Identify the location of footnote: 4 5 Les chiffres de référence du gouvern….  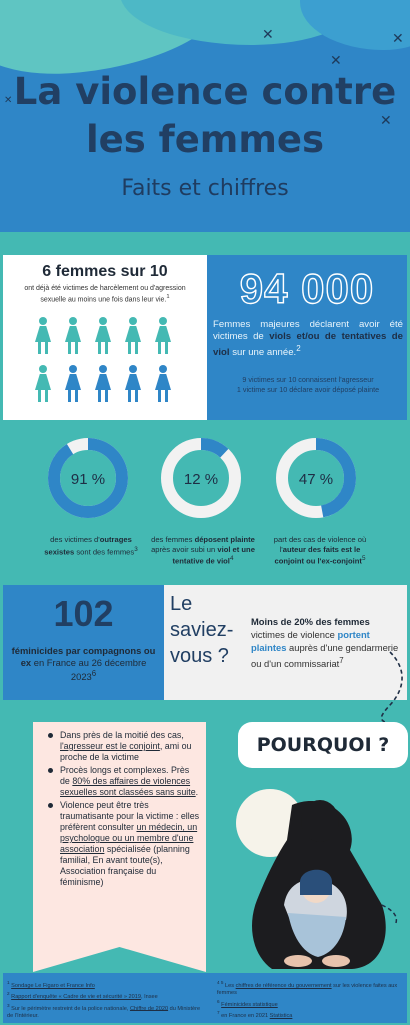
(310, 988).